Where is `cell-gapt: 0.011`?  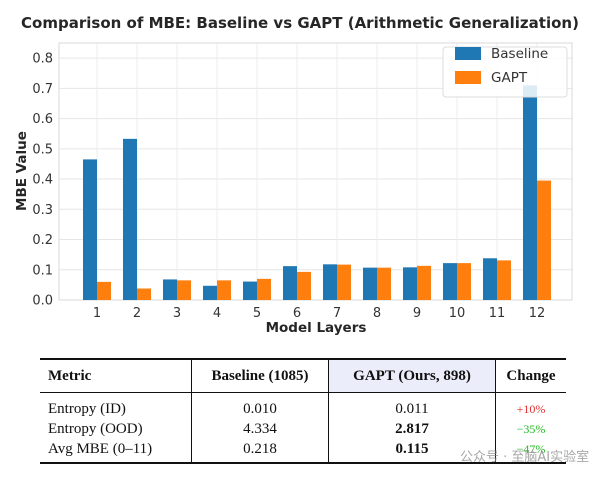
cell-gapt: 0.011 is located at coordinates (412, 405).